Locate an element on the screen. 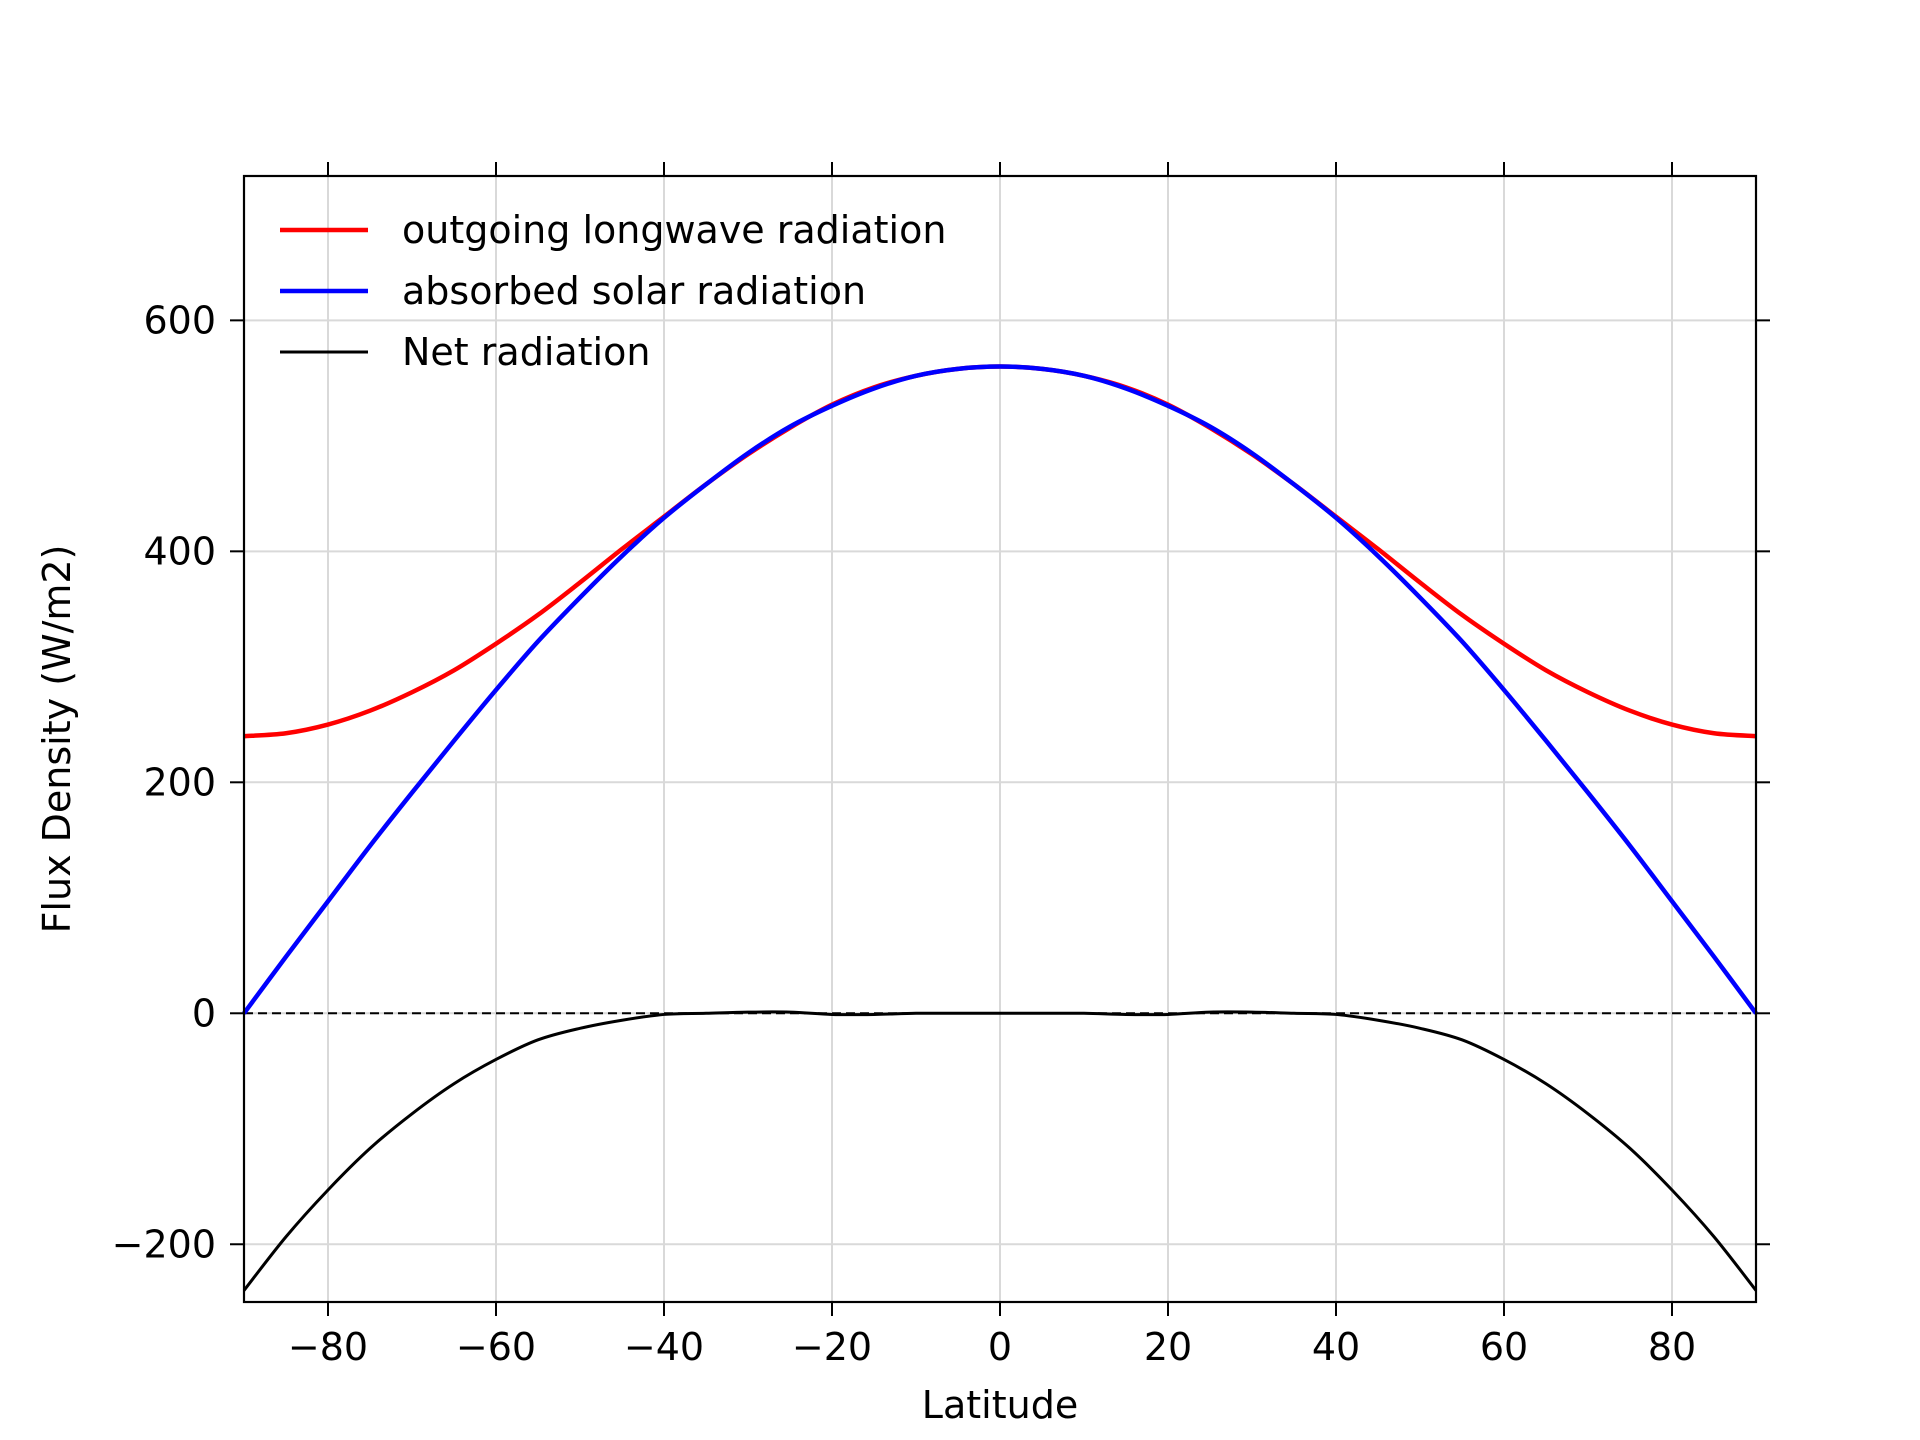 This screenshot has height=1440, width=1920. x-tick-label: 80 is located at coordinates (1672, 1347).